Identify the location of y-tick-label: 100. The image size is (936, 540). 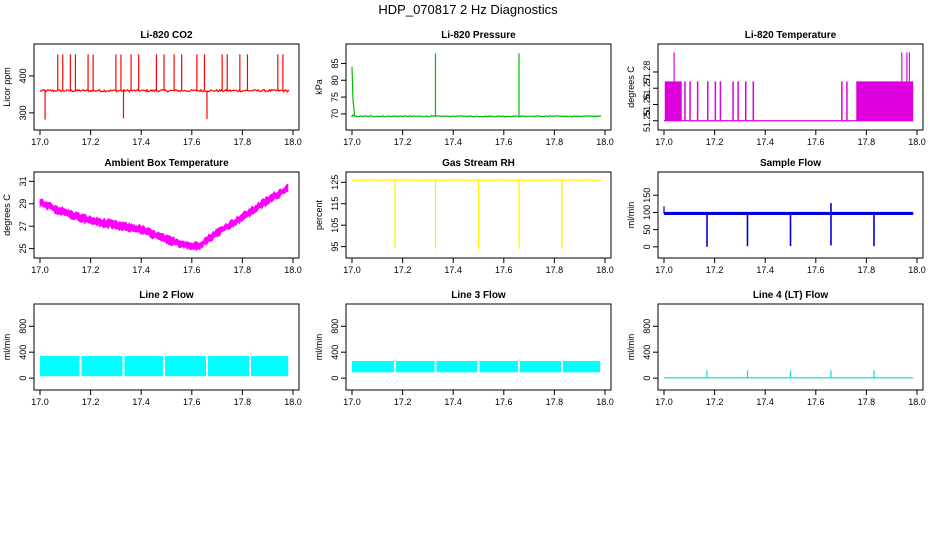
(647, 212).